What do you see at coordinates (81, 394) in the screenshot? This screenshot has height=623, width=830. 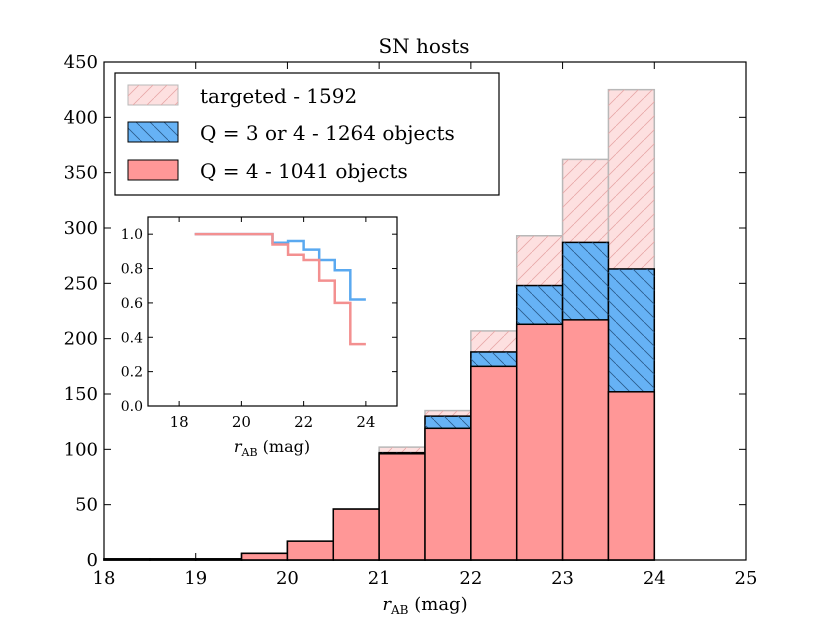 I see `y-tick-label: 150` at bounding box center [81, 394].